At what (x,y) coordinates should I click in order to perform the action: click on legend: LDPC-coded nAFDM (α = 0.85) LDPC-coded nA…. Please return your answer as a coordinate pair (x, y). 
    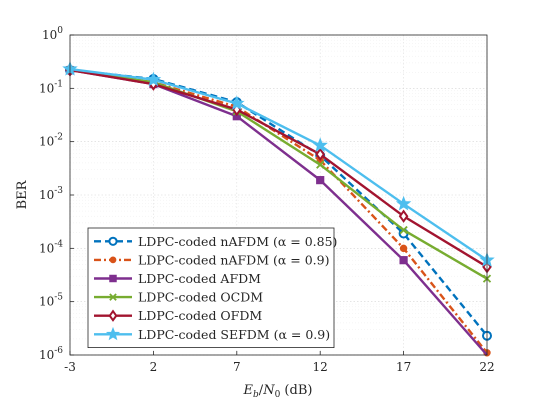
    Looking at the image, I should click on (212, 287).